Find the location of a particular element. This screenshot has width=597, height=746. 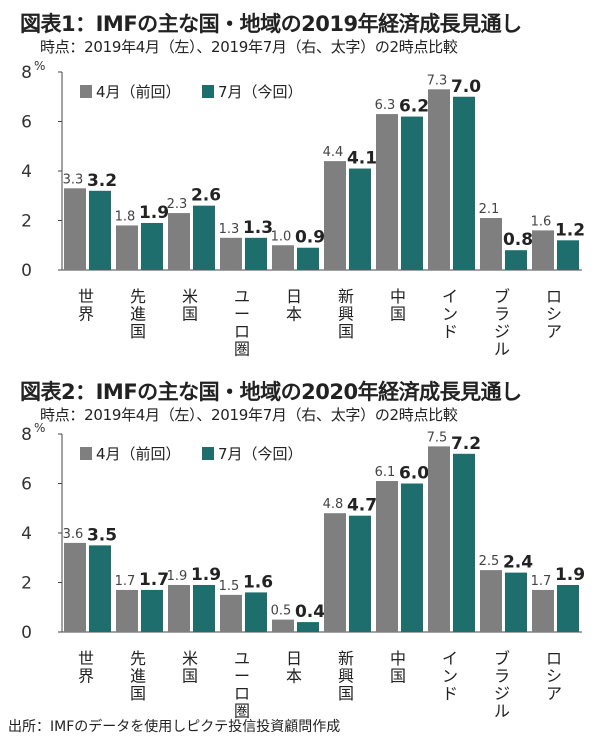

data-label-previous: 0.5 is located at coordinates (281, 611).